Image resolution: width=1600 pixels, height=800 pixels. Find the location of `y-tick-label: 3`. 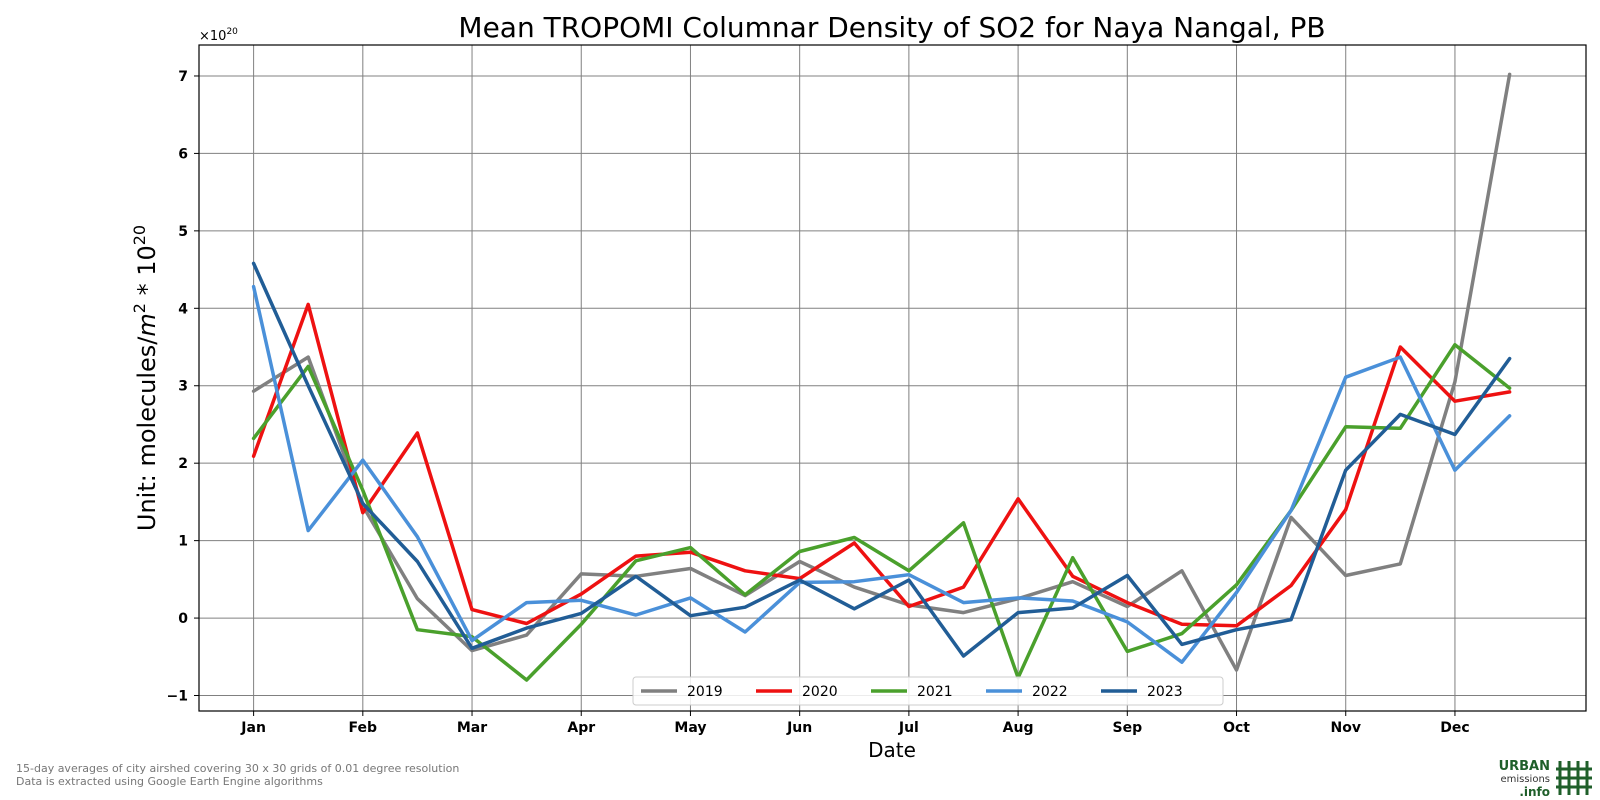

y-tick-label: 3 is located at coordinates (183, 387).